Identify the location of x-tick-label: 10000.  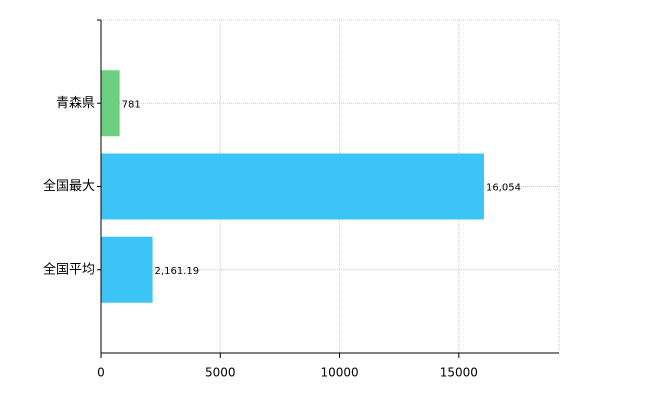
(339, 373).